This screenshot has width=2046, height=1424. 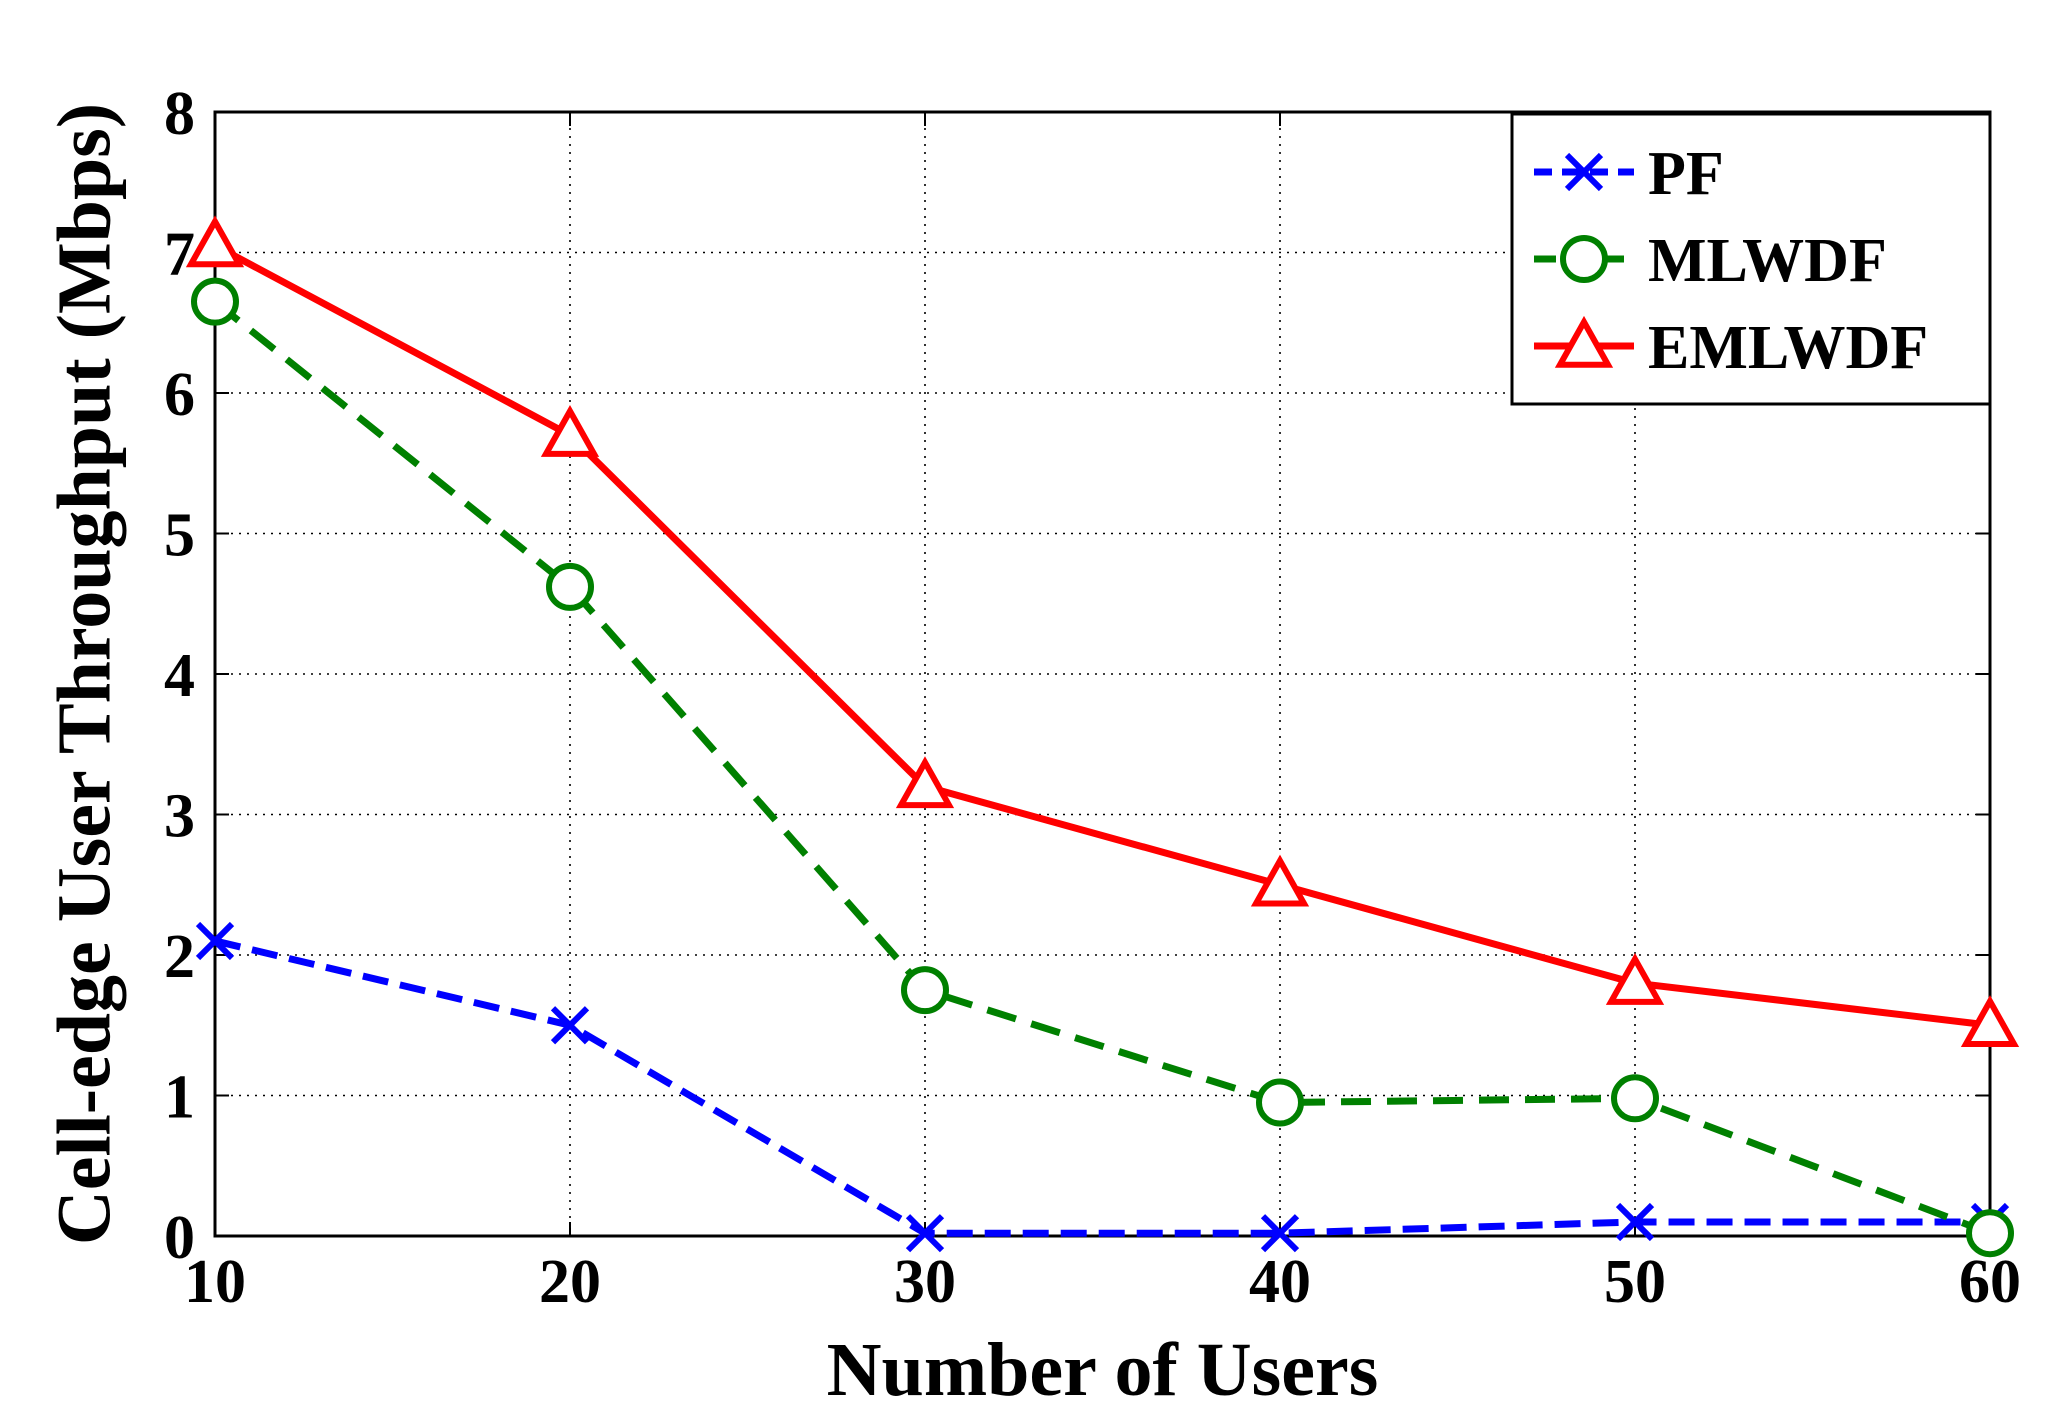 I want to click on legend-label-pf: PF, so click(x=1686, y=174).